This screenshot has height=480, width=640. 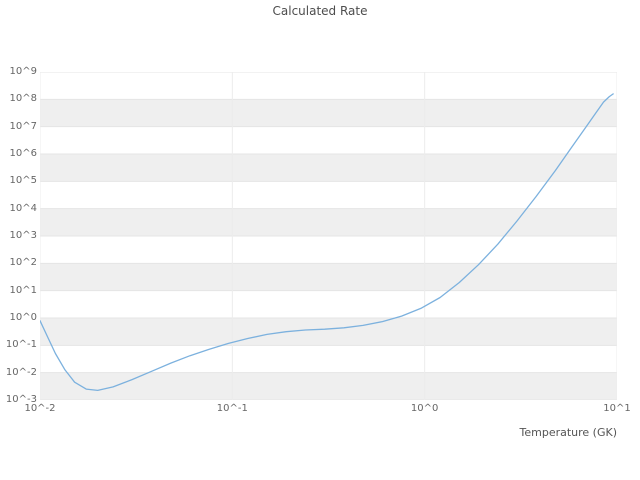 I want to click on y-tick-label: 10^8, so click(x=23, y=99).